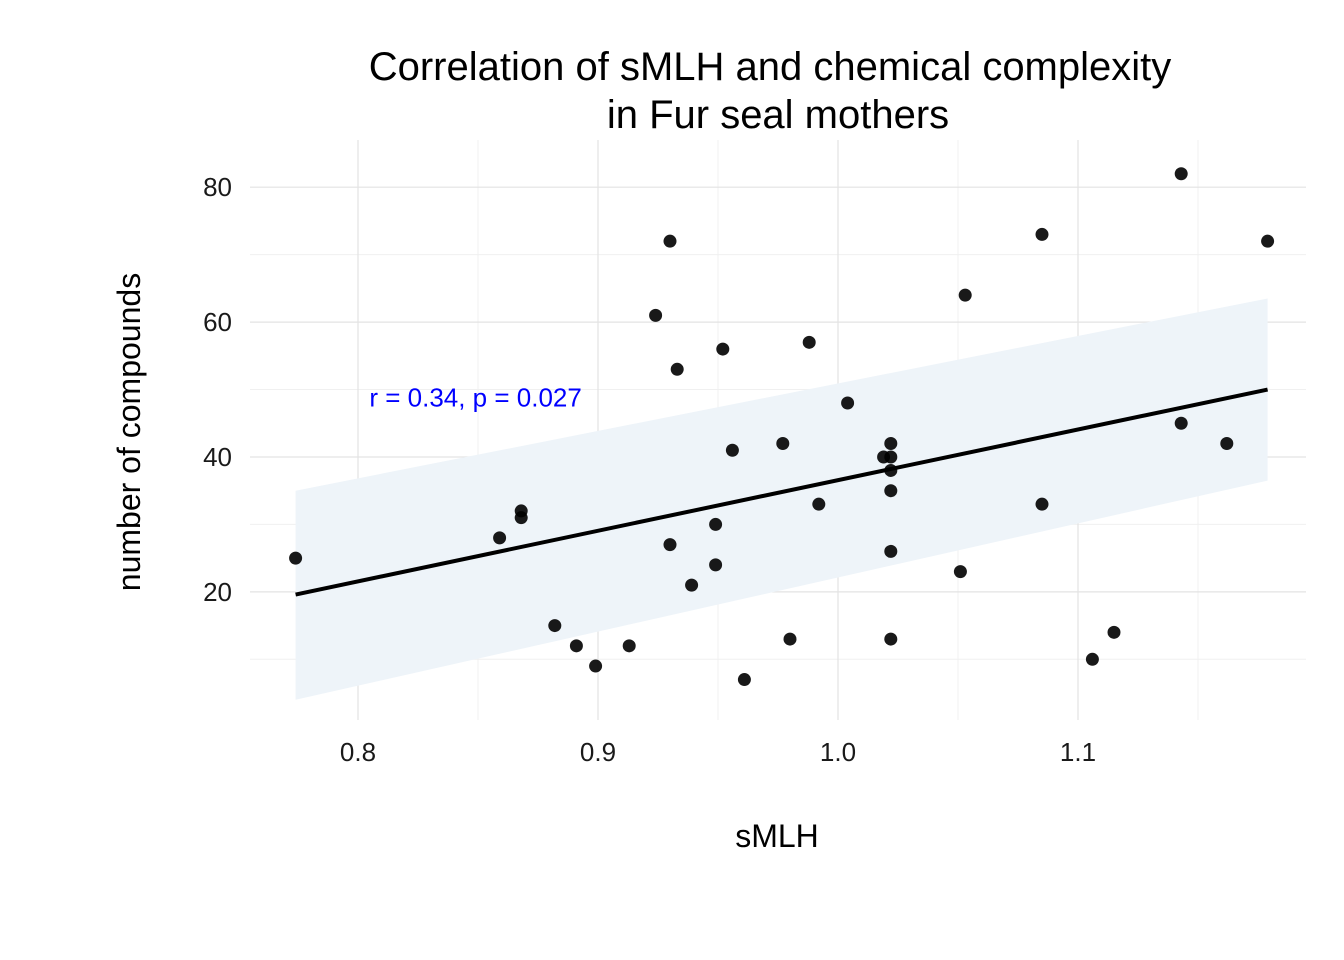  What do you see at coordinates (838, 752) in the screenshot?
I see `x-tick-label: 1.0` at bounding box center [838, 752].